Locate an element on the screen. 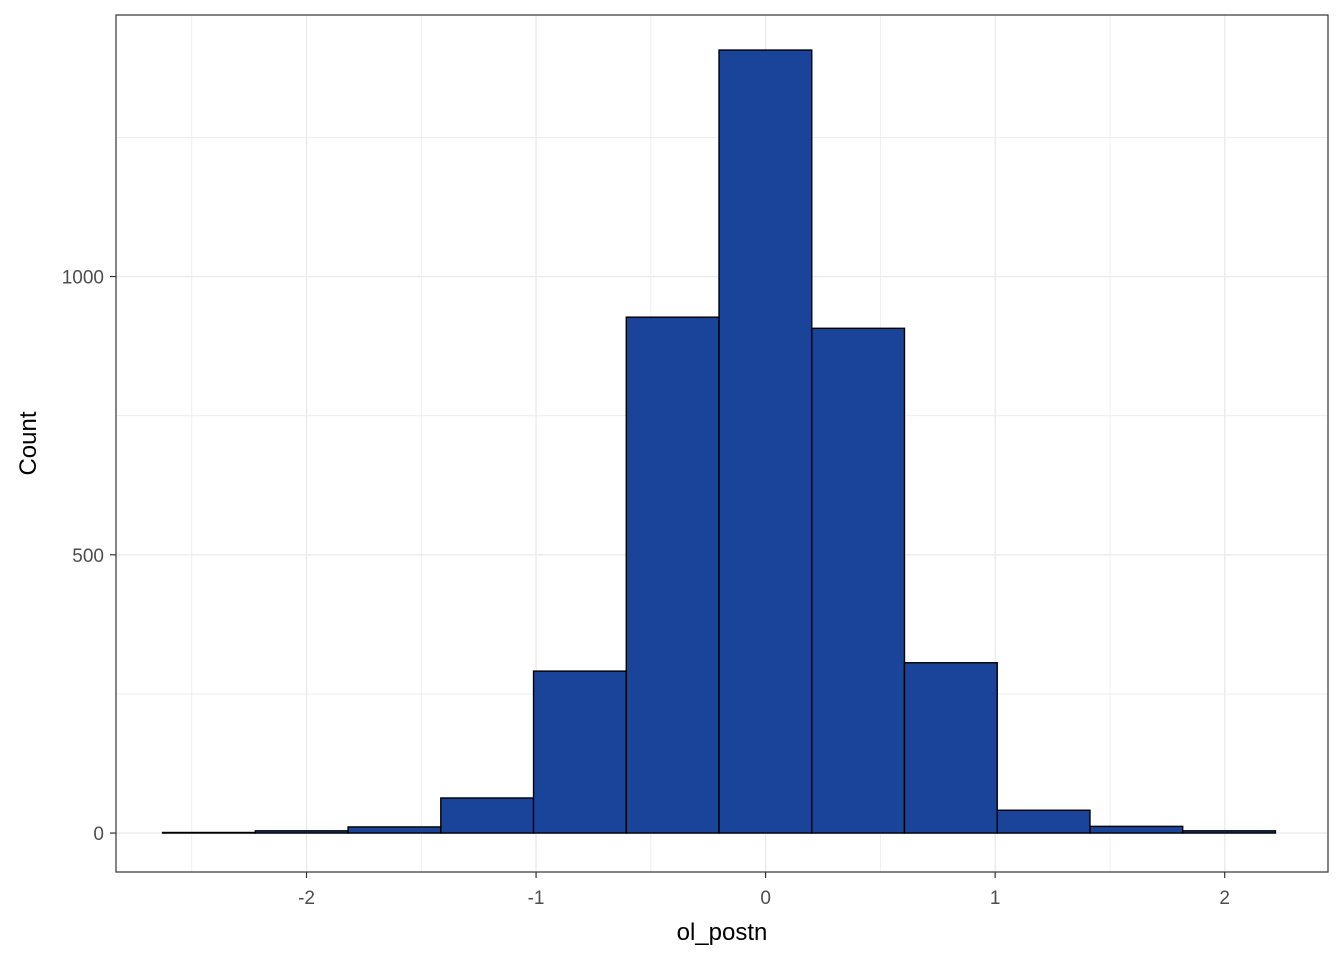 The width and height of the screenshot is (1344, 960). y-tick-label: 1000 is located at coordinates (83, 278).